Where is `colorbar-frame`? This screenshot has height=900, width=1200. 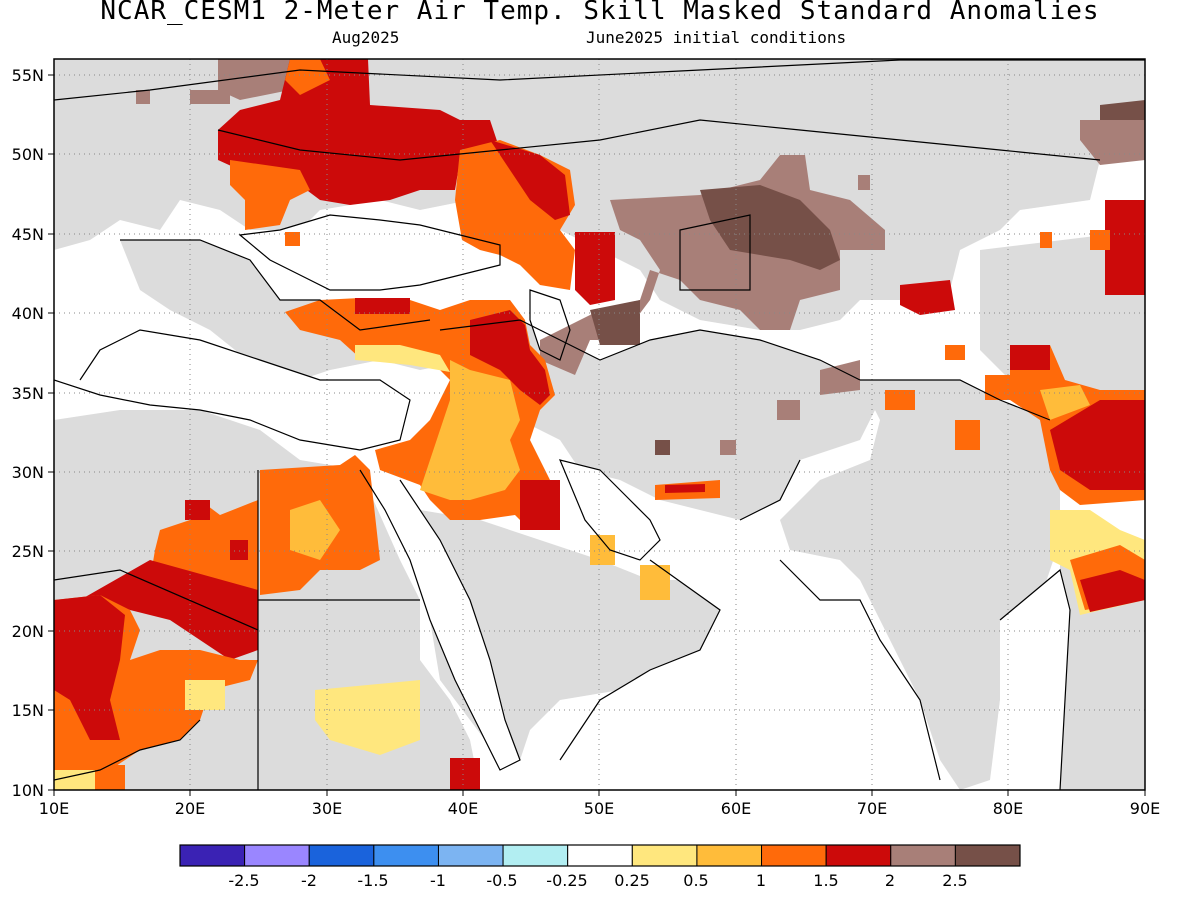 colorbar-frame is located at coordinates (600, 855).